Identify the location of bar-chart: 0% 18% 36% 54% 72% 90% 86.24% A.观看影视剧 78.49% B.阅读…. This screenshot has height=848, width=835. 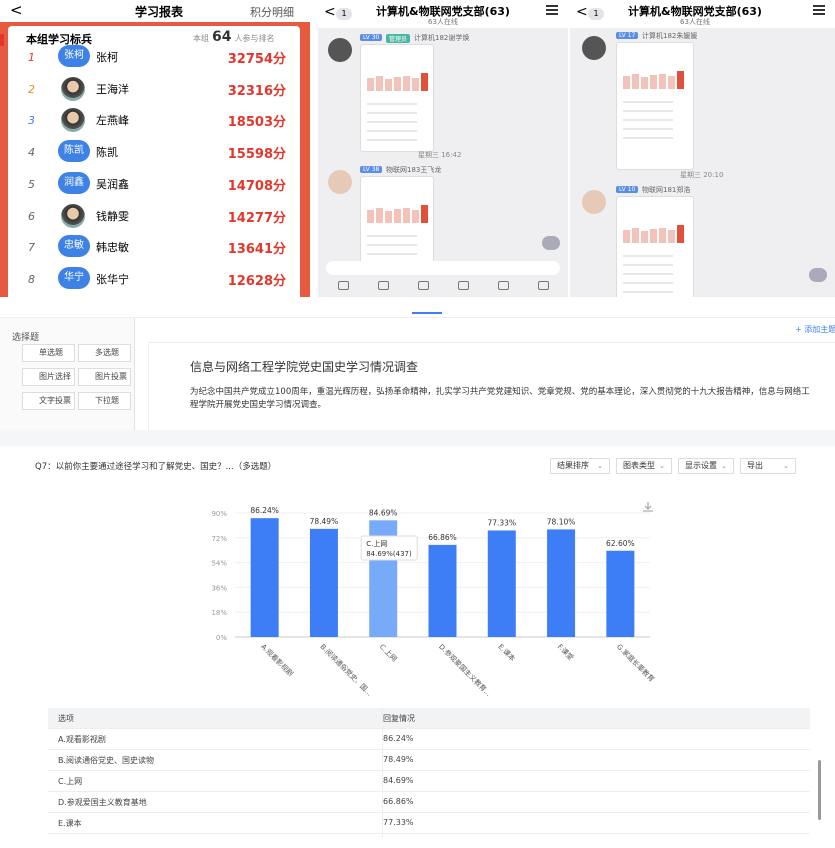
(433, 600).